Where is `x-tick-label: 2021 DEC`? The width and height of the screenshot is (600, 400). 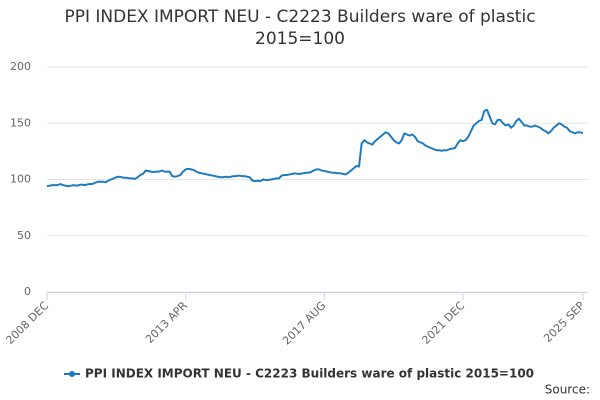 x-tick-label: 2021 DEC is located at coordinates (443, 323).